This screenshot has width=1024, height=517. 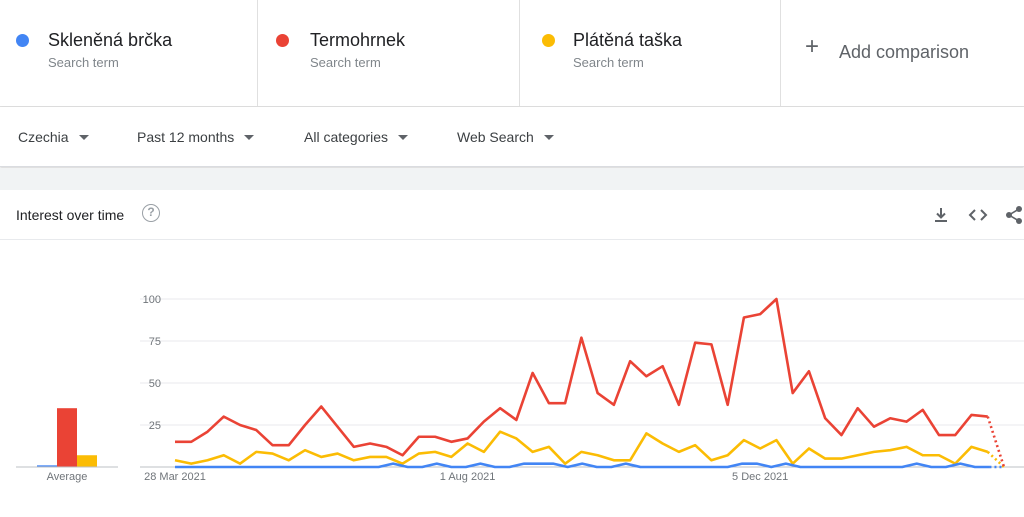 I want to click on search-term-3: Plátěná taška Search term, so click(x=650, y=53).